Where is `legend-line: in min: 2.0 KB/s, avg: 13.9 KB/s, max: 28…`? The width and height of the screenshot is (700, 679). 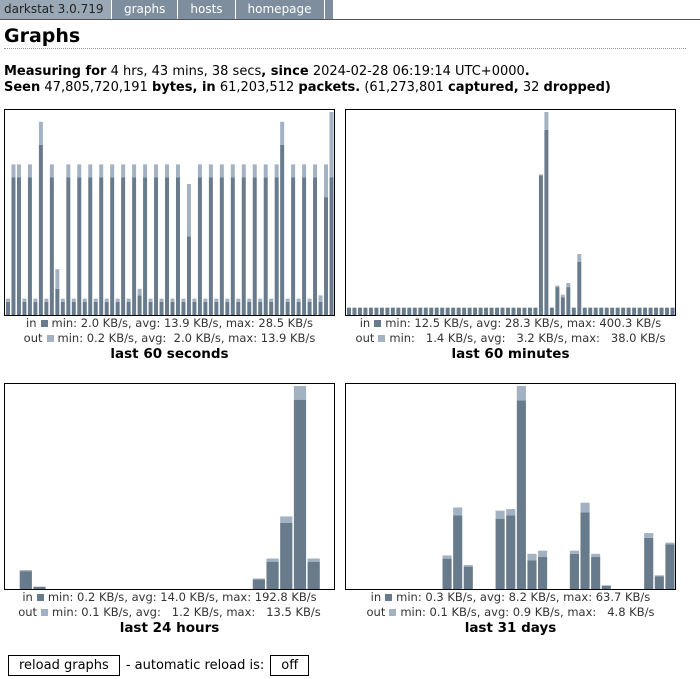 legend-line: in min: 2.0 KB/s, avg: 13.9 KB/s, max: 28… is located at coordinates (169, 323).